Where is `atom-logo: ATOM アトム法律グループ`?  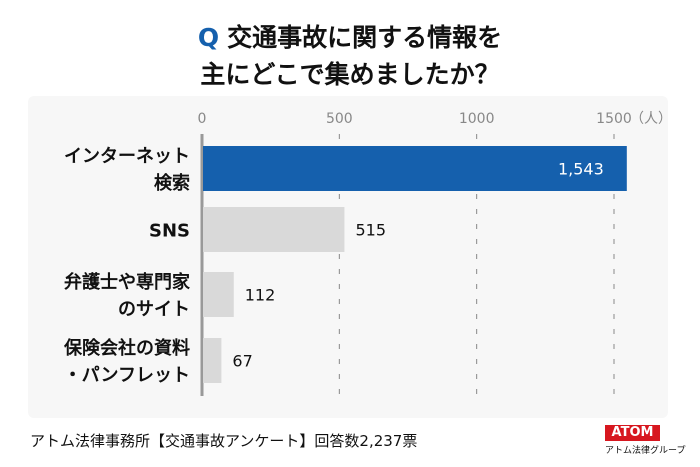
atom-logo: ATOM アトム法律グループ is located at coordinates (645, 440).